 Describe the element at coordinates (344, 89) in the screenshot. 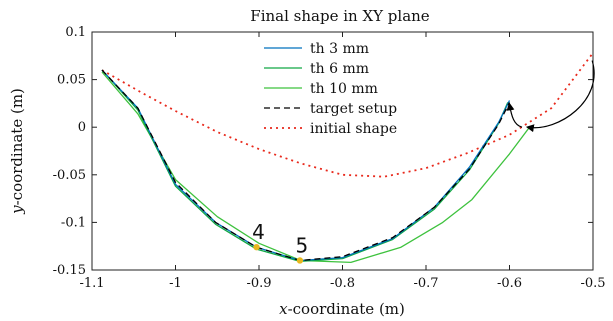

I see `legend-label: th 10 mm` at that location.